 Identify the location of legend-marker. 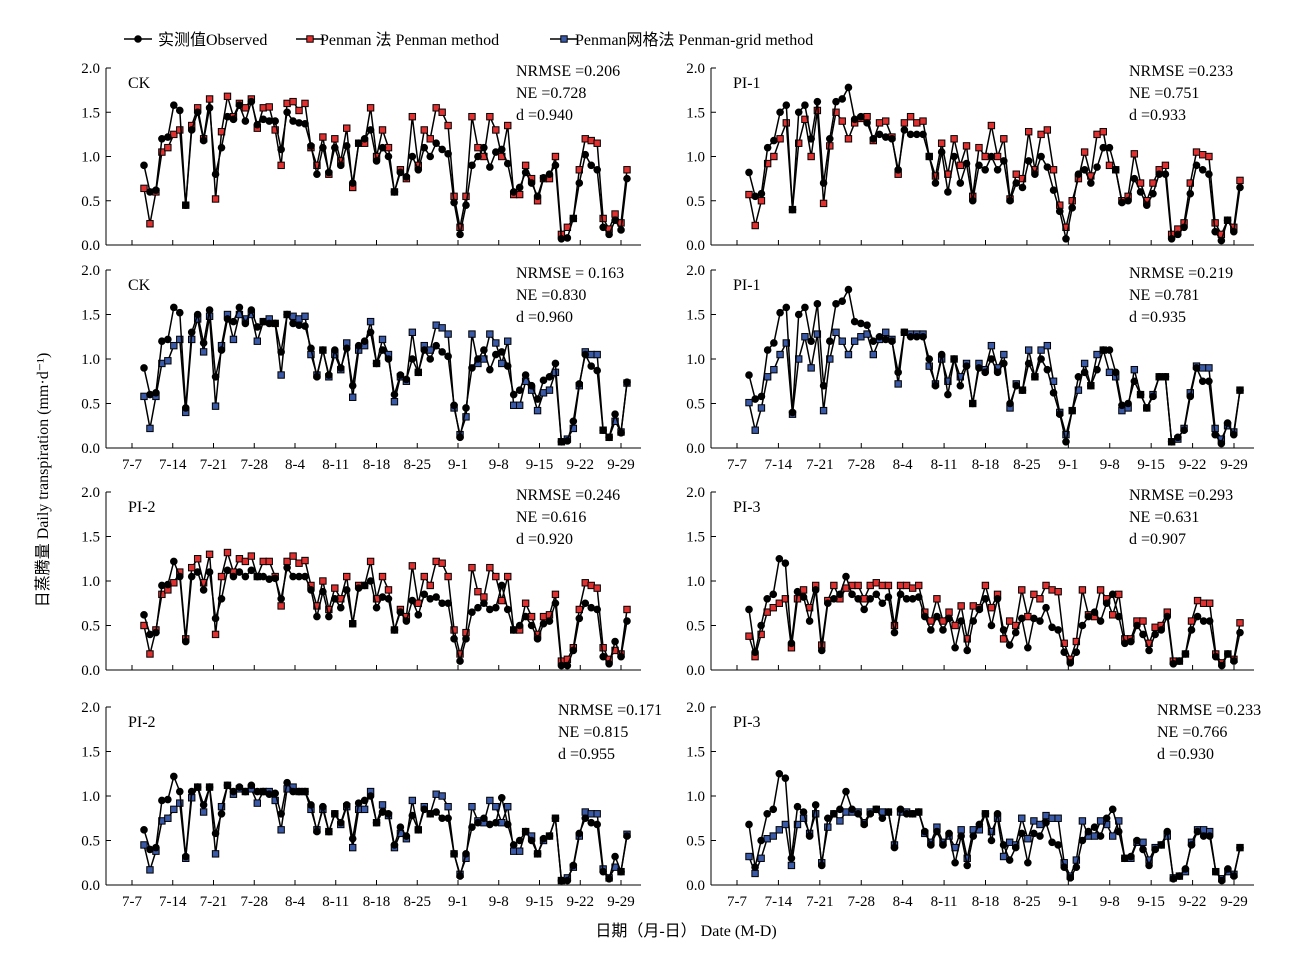
(310, 39).